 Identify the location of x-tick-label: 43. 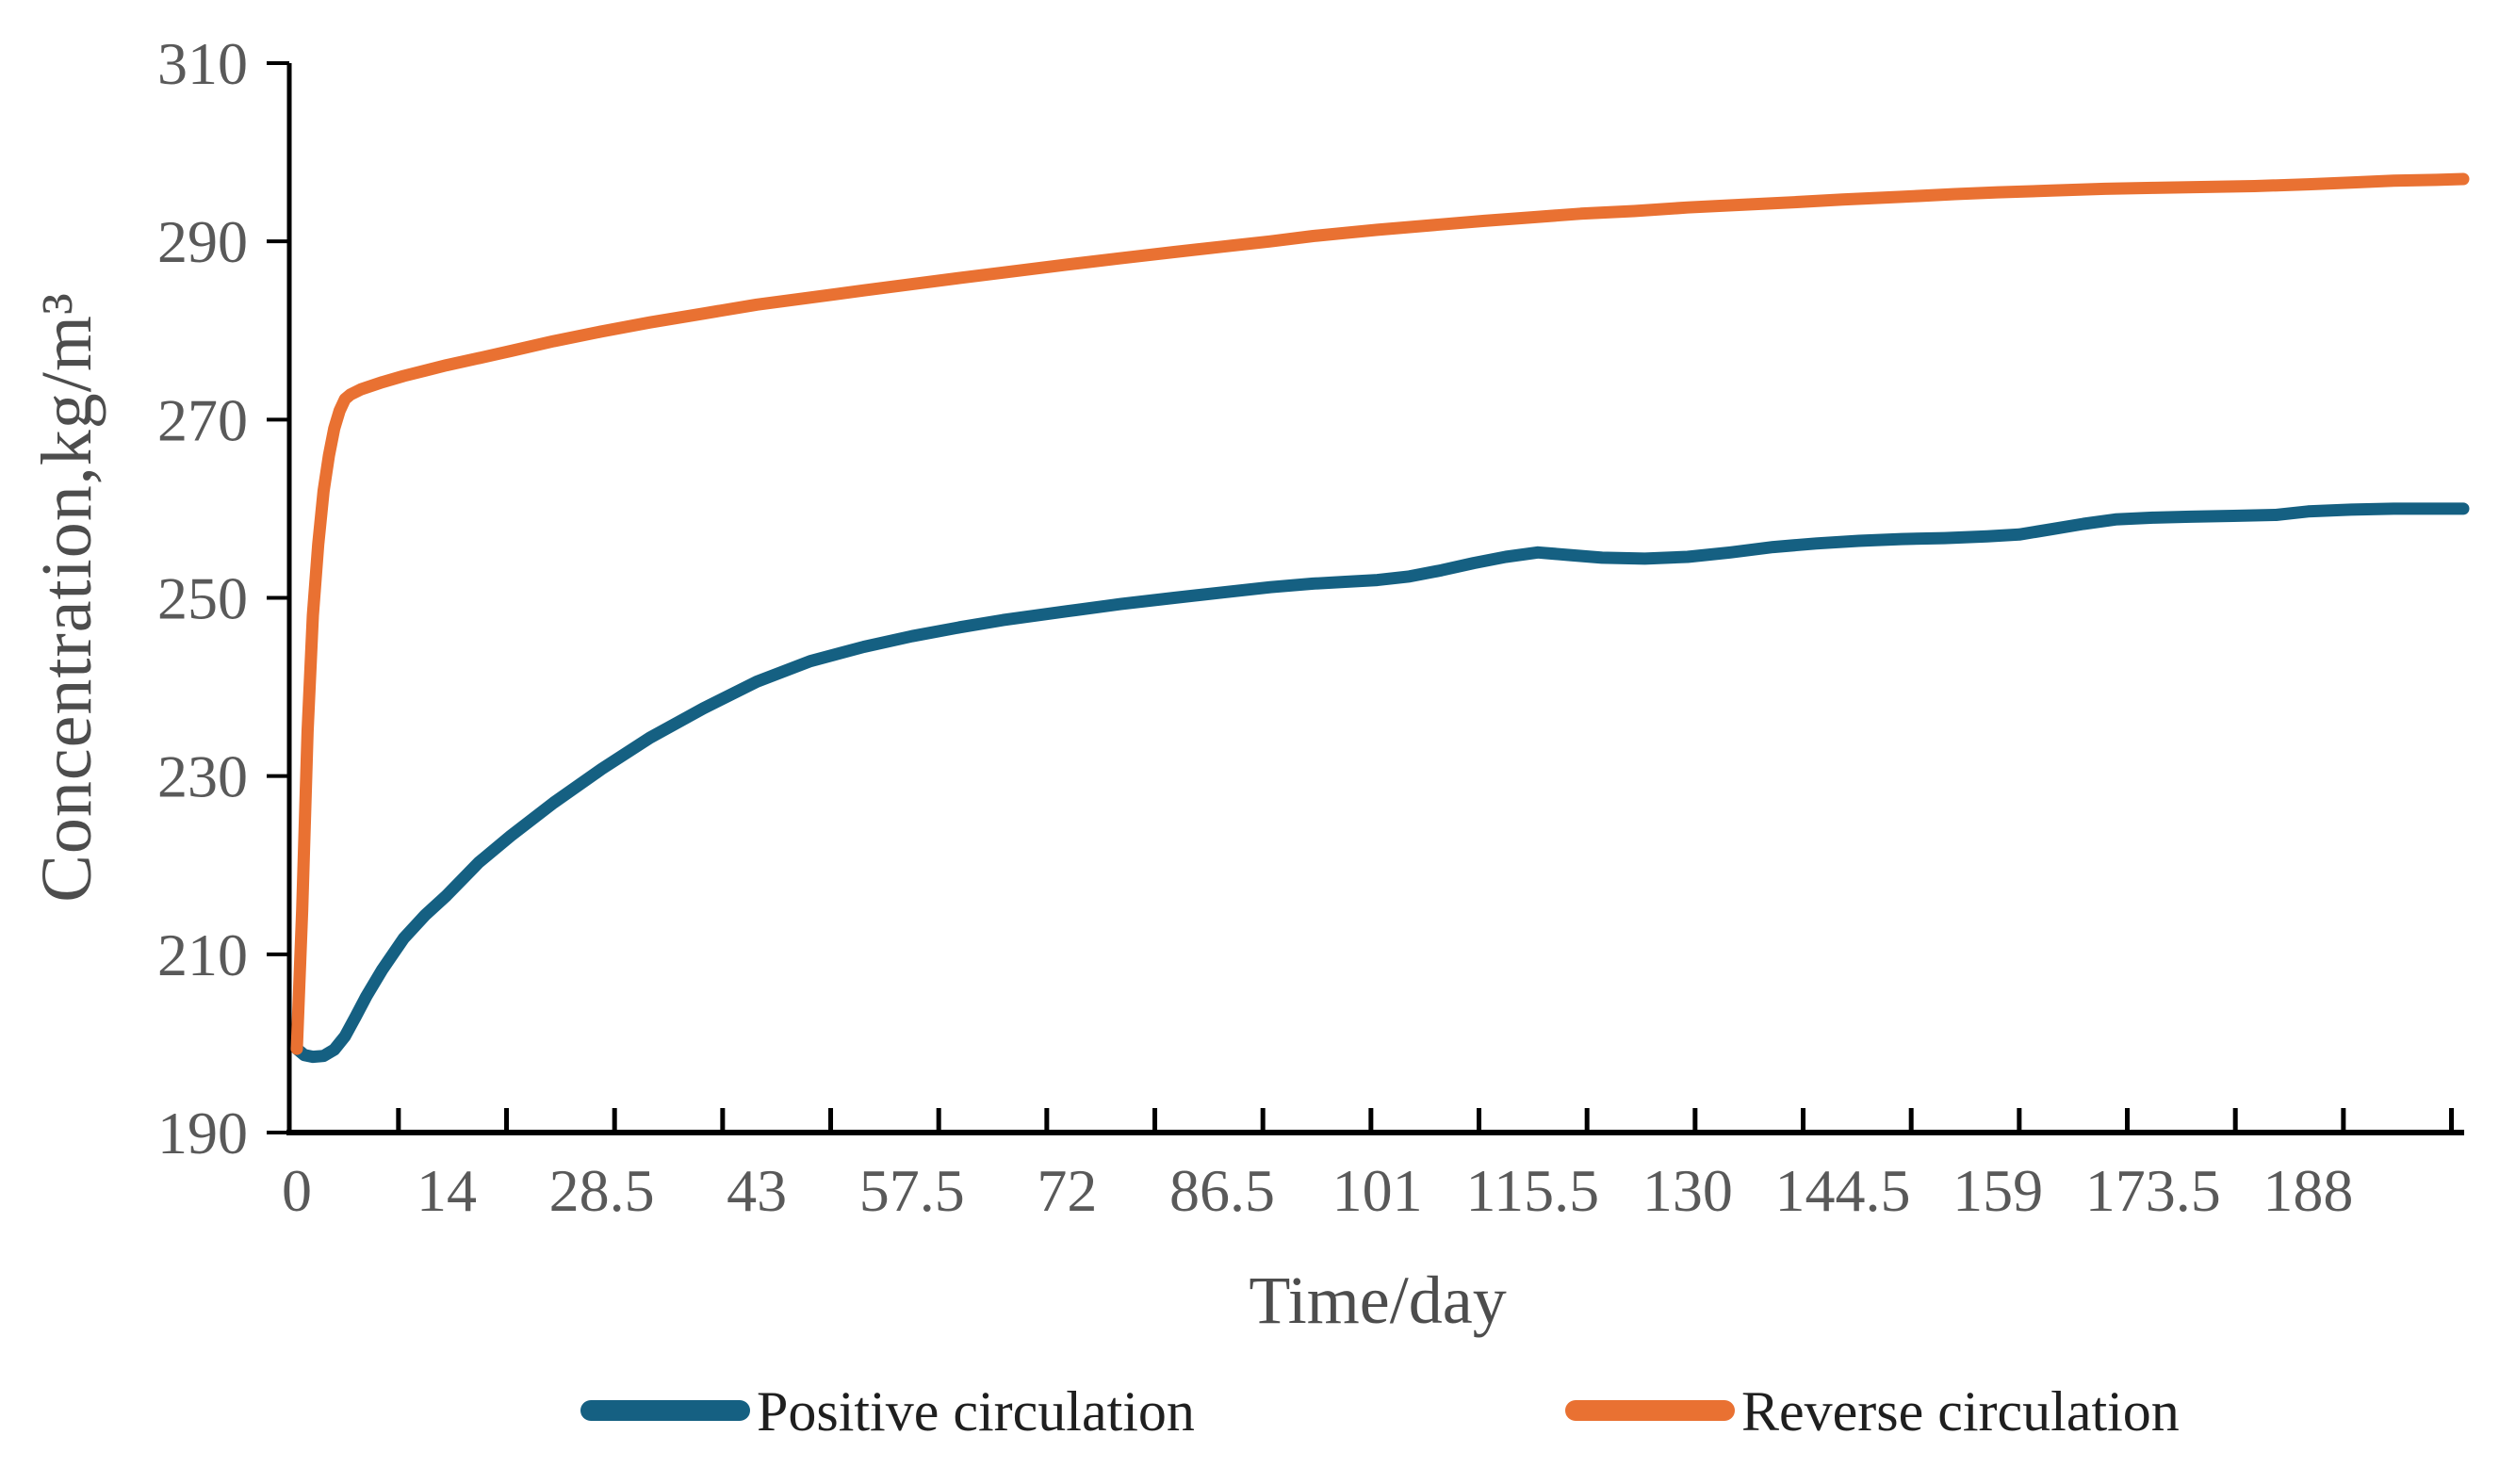
(757, 1190).